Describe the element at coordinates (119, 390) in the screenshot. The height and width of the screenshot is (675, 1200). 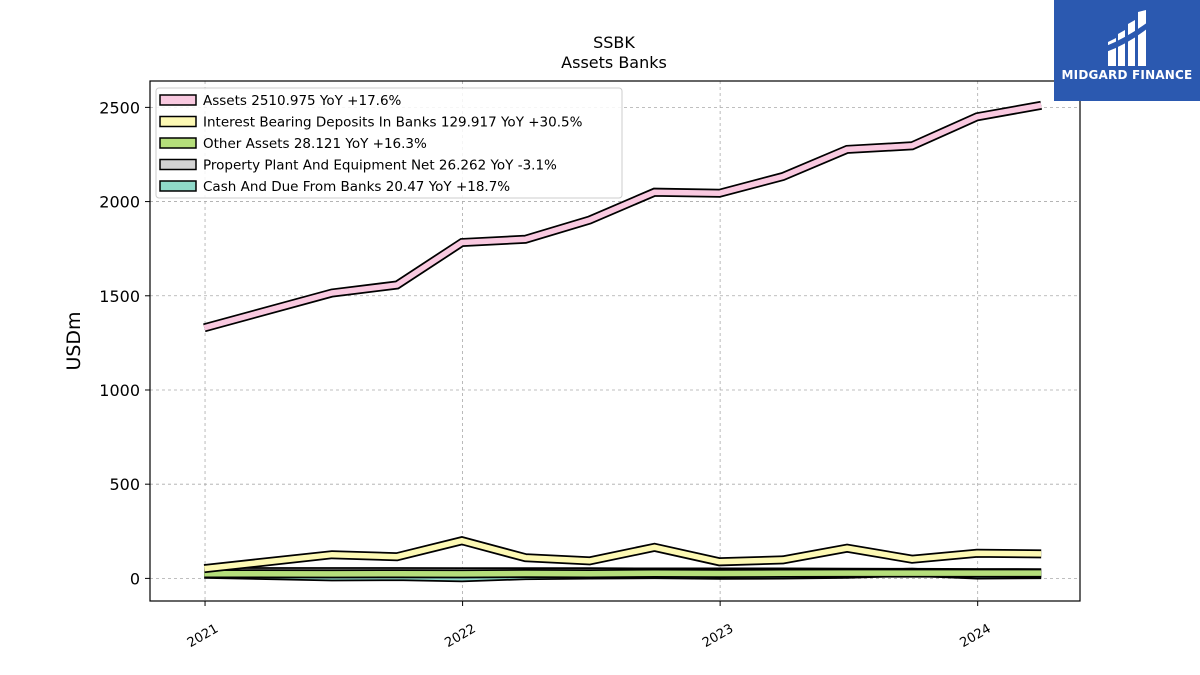
I see `y-tick-label: 1000` at that location.